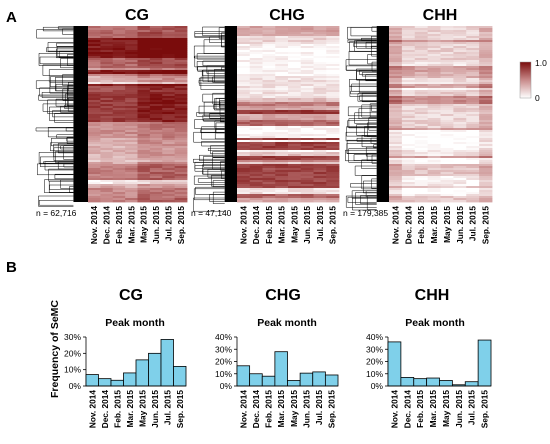  Describe the element at coordinates (11, 267) in the screenshot. I see `panel-letter-b: B` at that location.